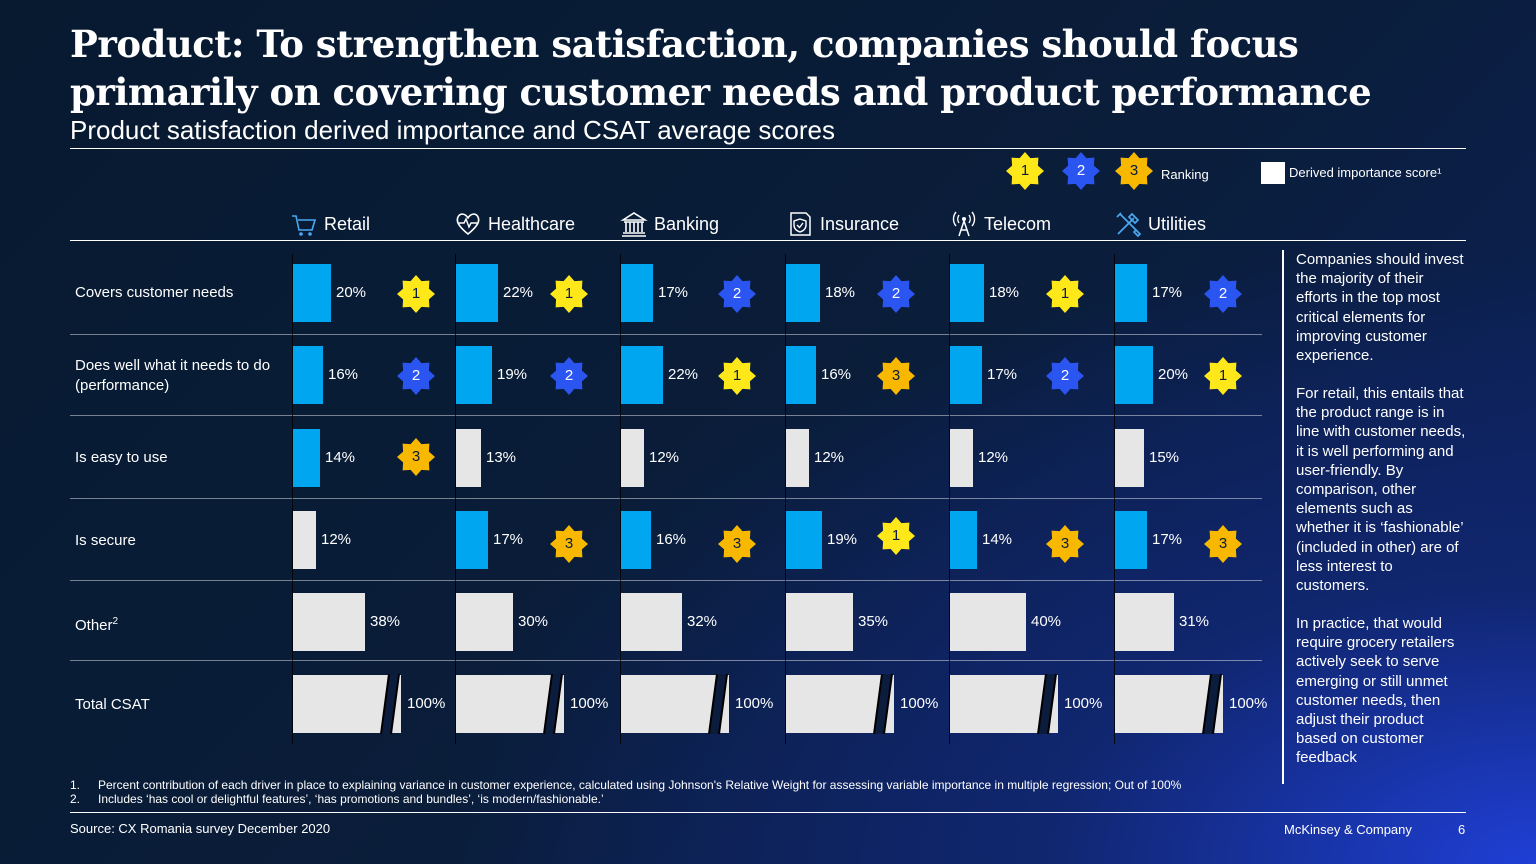 The image size is (1536, 864). Describe the element at coordinates (634, 224) in the screenshot. I see `bank-building-icon` at that location.